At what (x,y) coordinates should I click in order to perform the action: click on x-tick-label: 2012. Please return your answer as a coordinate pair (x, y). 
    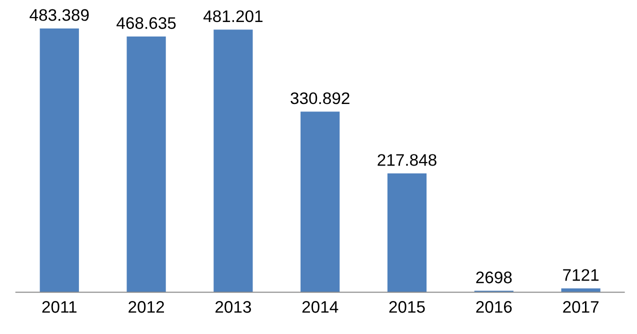
    Looking at the image, I should click on (146, 307).